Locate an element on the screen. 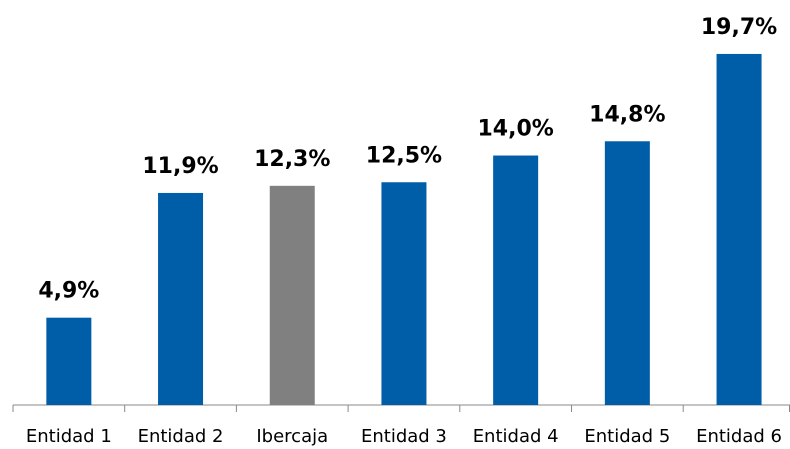 Image resolution: width=790 pixels, height=449 pixels. value-label: 12,5% is located at coordinates (404, 155).